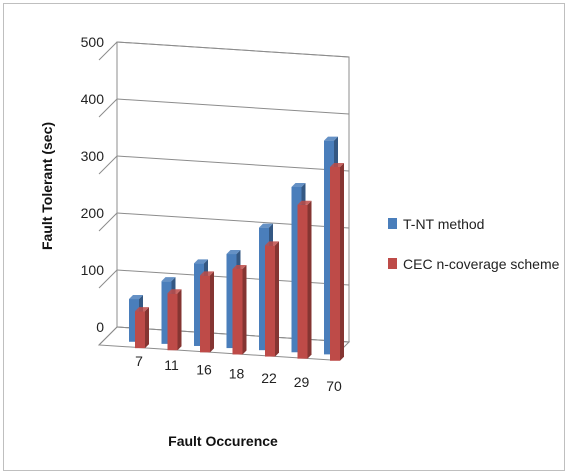  Describe the element at coordinates (93, 42) in the screenshot. I see `y-tick-label: 500` at that location.